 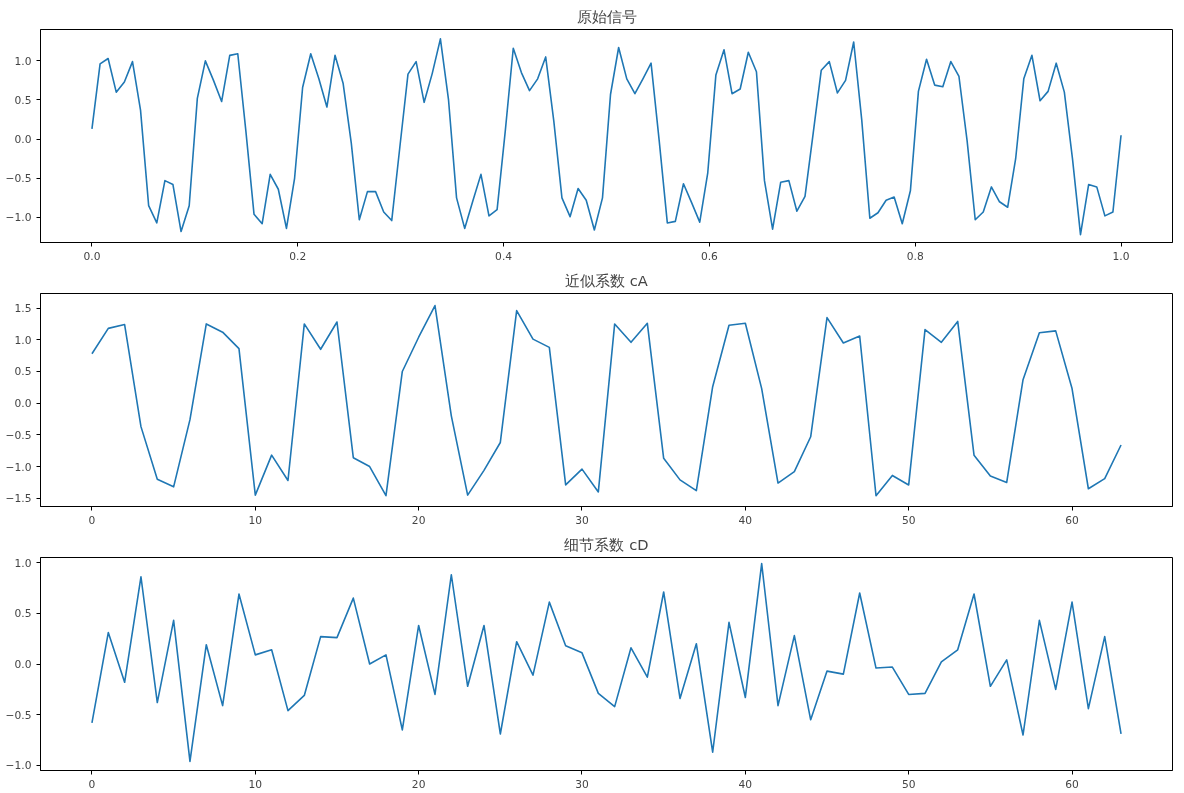 I want to click on x-tick-label: 0.6, so click(x=709, y=256).